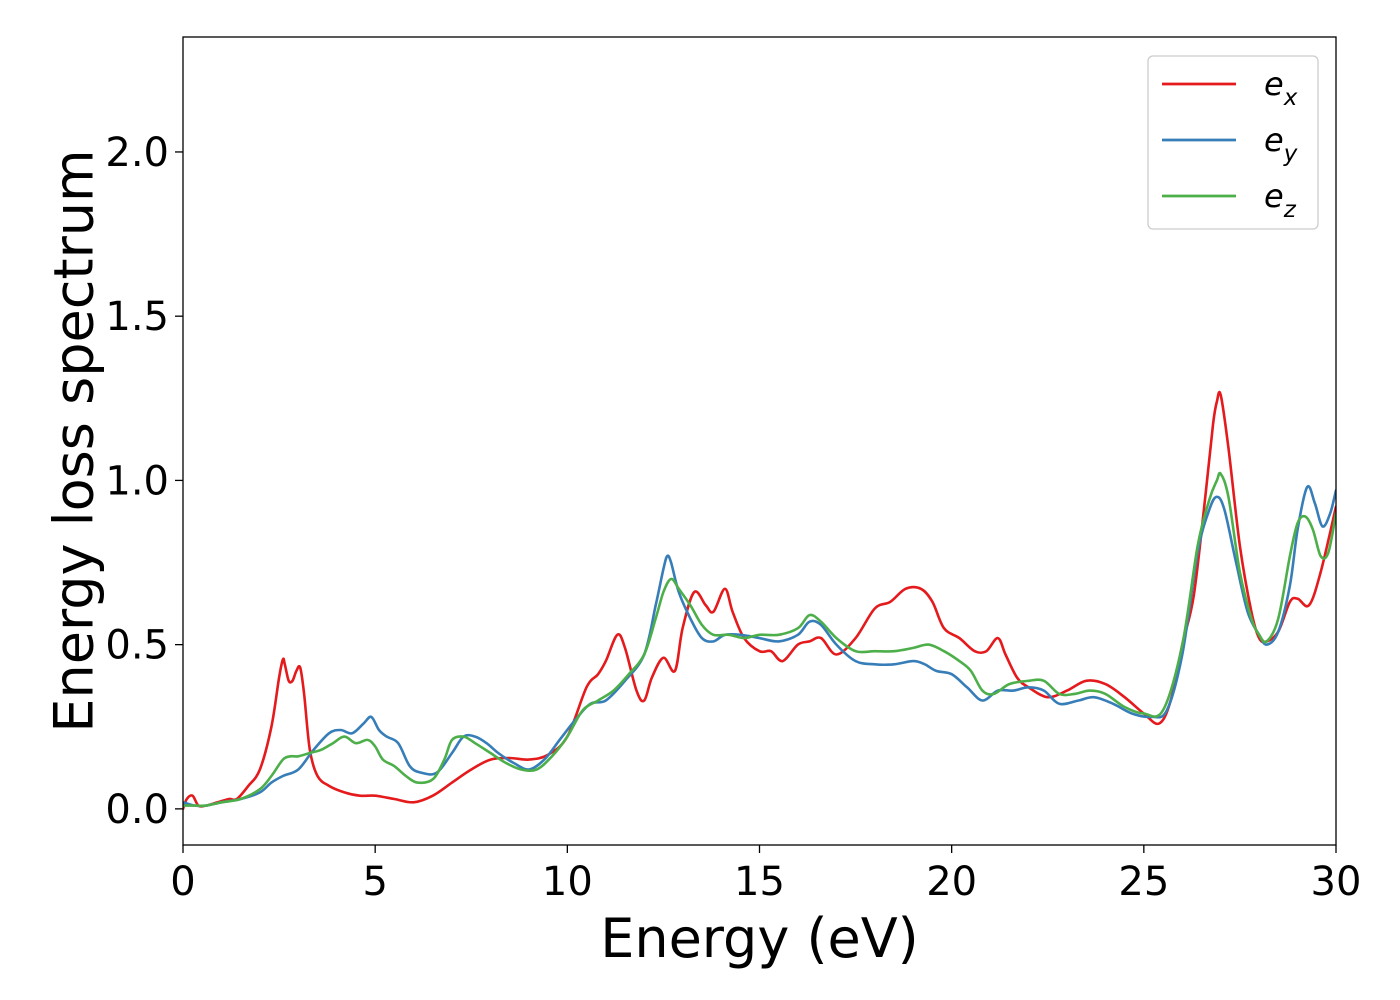 The image size is (1400, 1000). Describe the element at coordinates (74, 440) in the screenshot. I see `y-axis-label: Energy loss spectrum` at that location.